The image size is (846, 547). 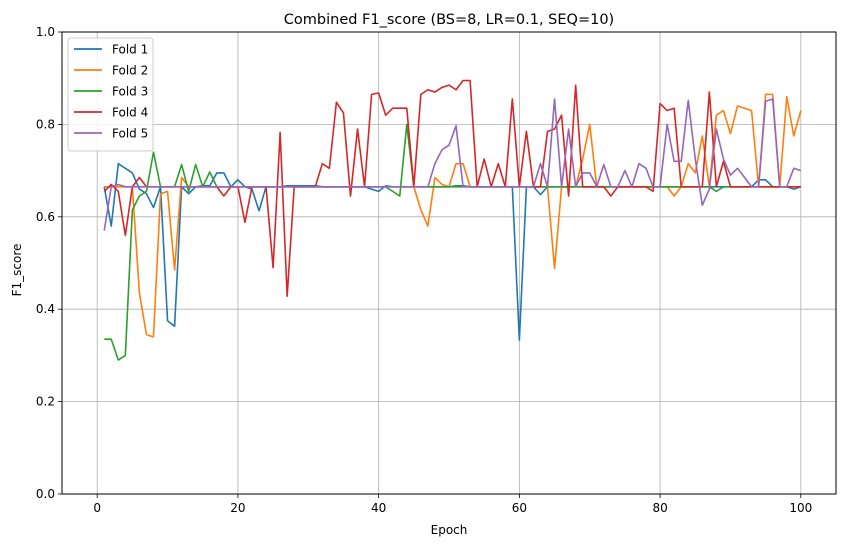 I want to click on y-tick-label: 0.0, so click(x=45, y=494).